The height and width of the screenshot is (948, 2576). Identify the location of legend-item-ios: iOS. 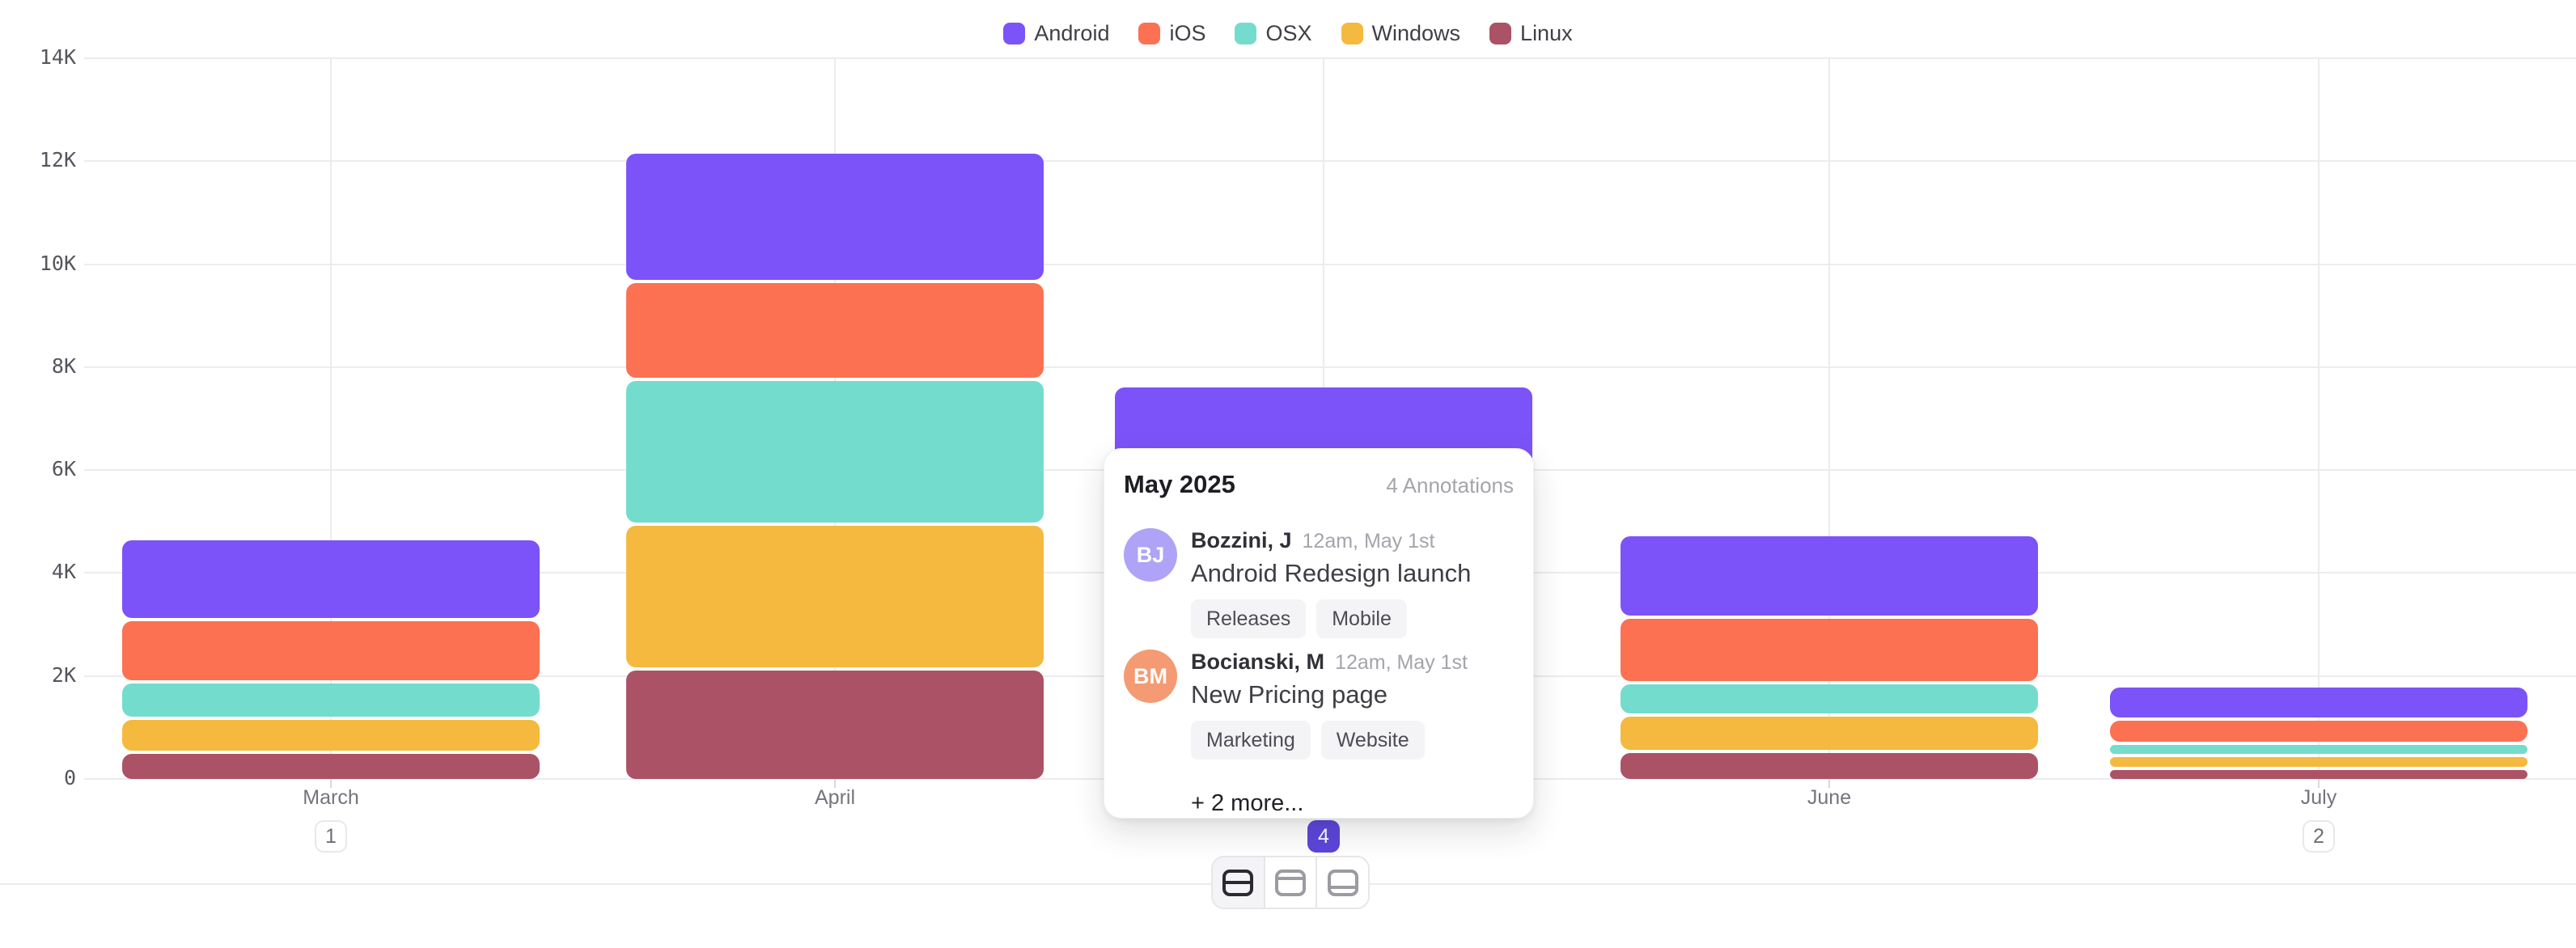
(1171, 33).